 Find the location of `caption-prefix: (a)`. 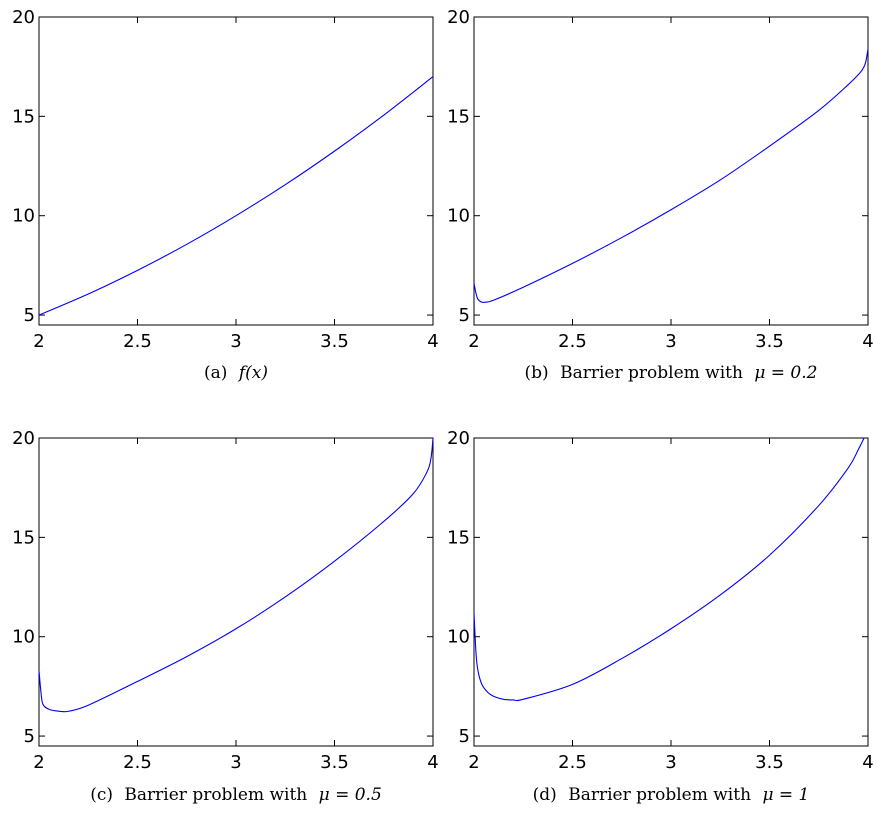

caption-prefix: (a) is located at coordinates (215, 373).